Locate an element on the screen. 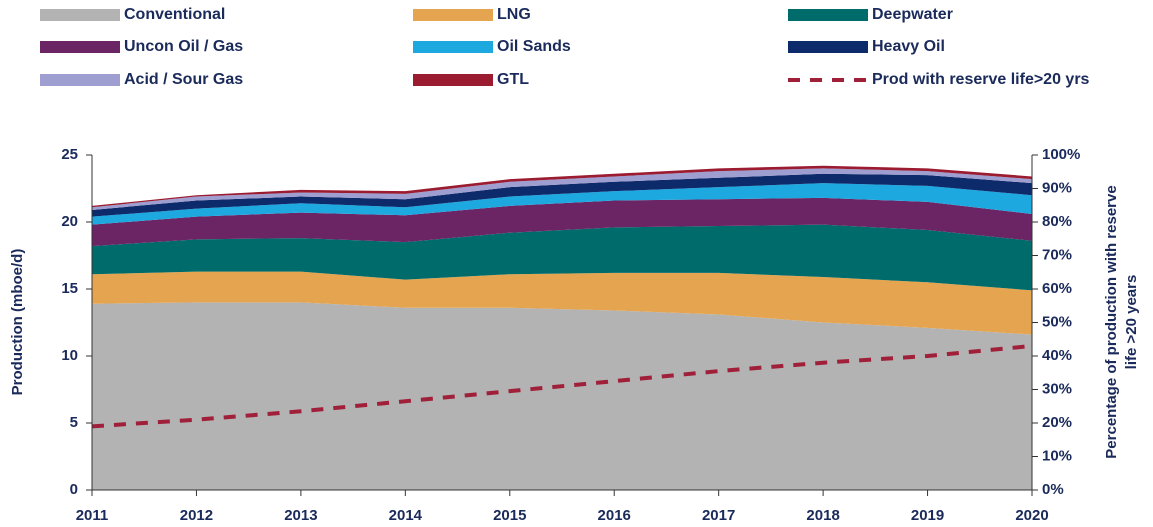 This screenshot has height=527, width=1153. y2-tick-label: 30% is located at coordinates (1057, 388).